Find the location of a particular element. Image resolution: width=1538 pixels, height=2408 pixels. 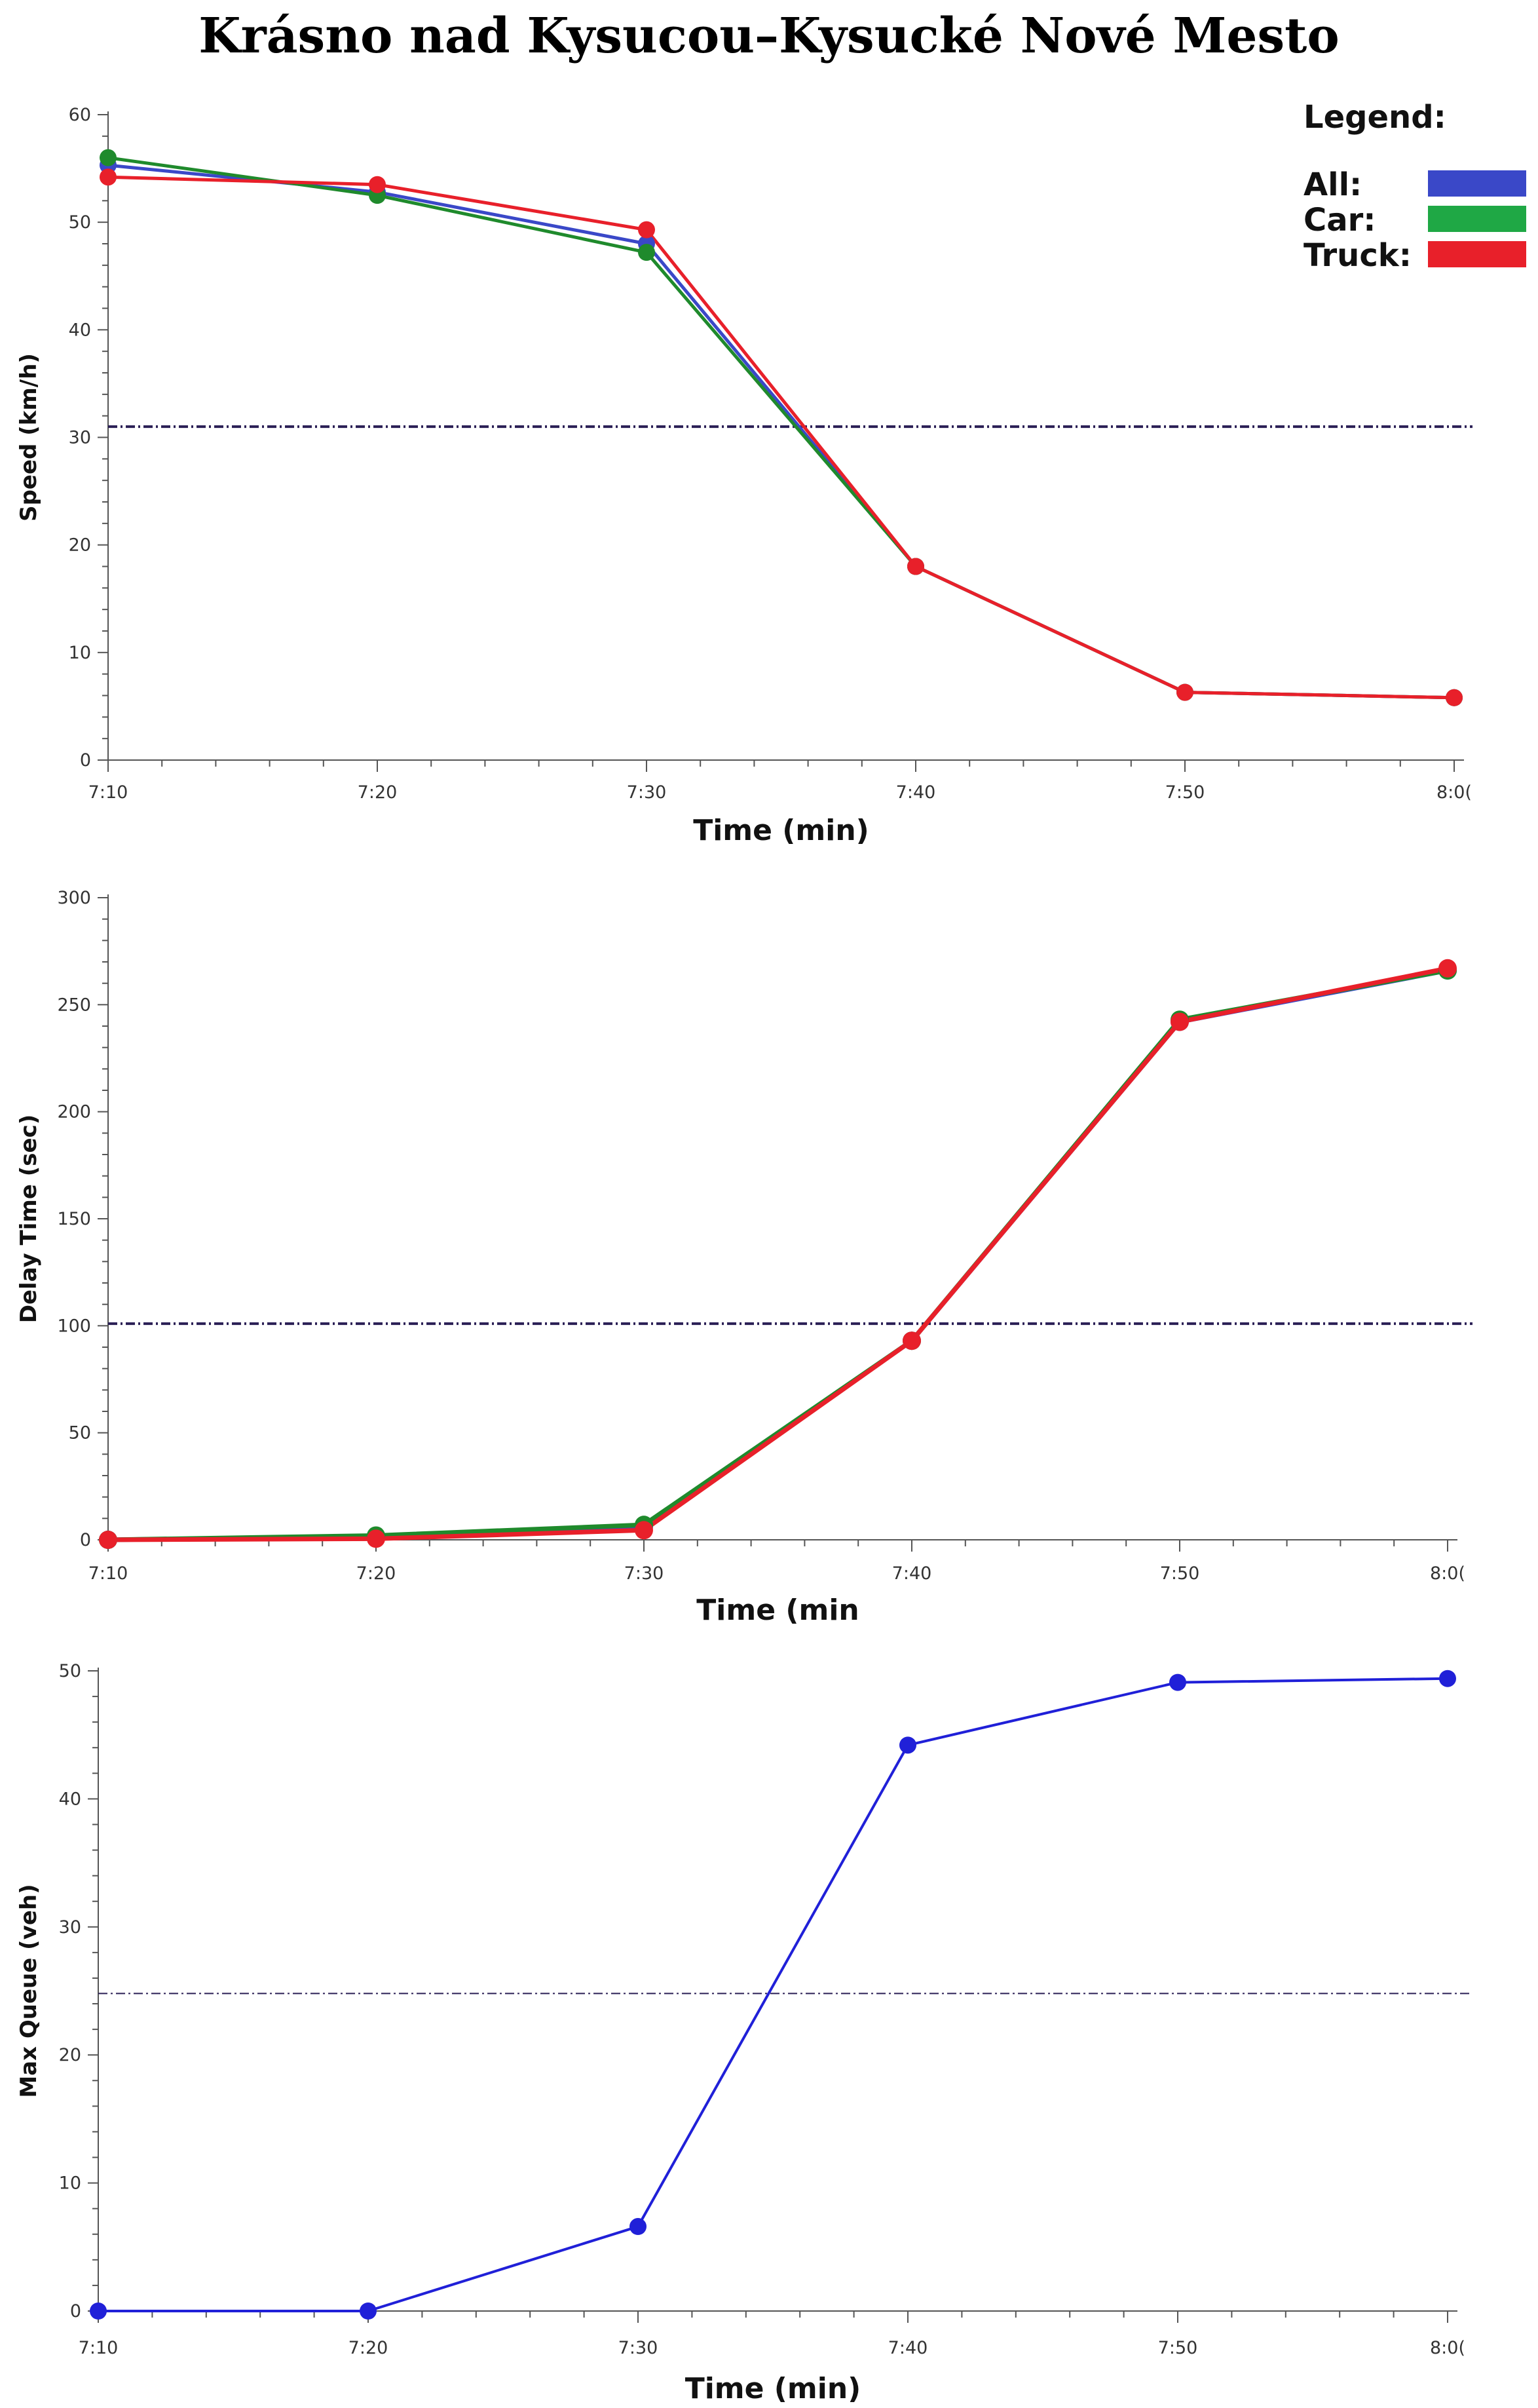

y-axis-title: Speed (km/h) is located at coordinates (29, 438).